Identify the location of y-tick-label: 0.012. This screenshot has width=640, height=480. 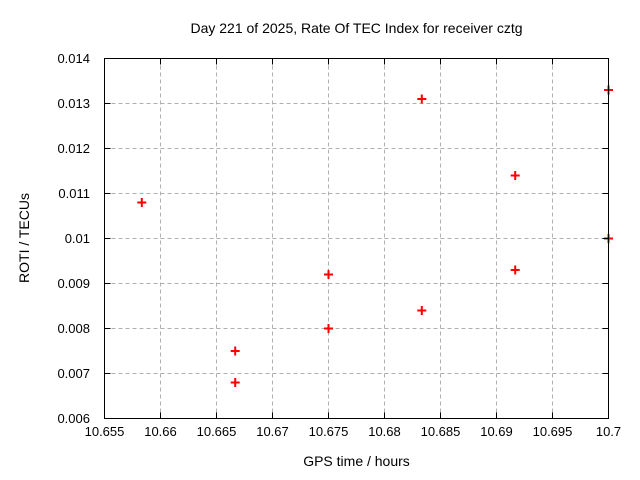
(73, 148).